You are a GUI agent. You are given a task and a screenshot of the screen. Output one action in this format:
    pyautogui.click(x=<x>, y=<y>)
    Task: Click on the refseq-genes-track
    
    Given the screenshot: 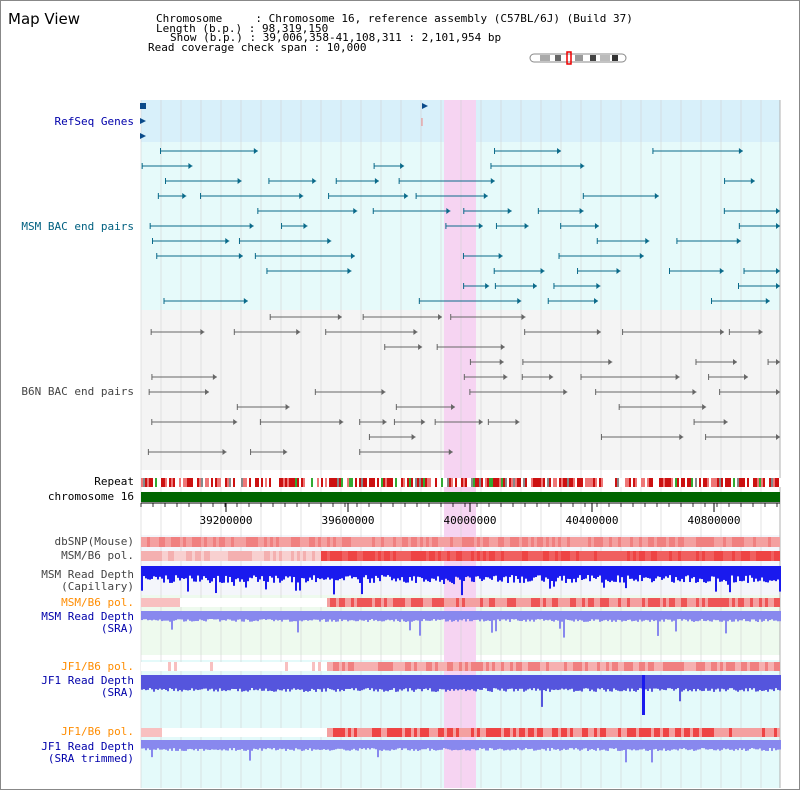 What is the action you would take?
    pyautogui.click(x=284, y=121)
    